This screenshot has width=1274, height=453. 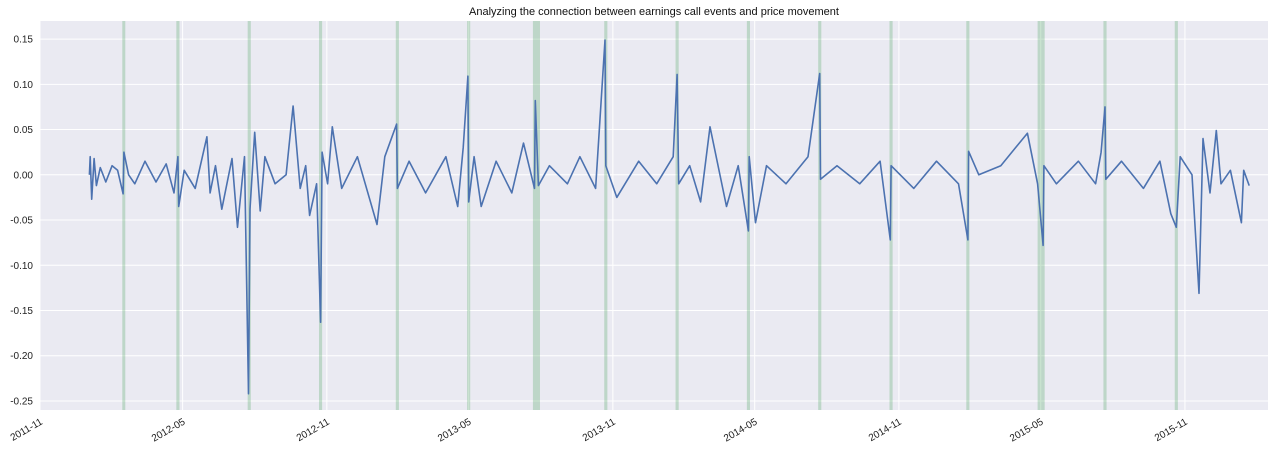 What do you see at coordinates (1027, 430) in the screenshot?
I see `x-tick-label: 2015-05` at bounding box center [1027, 430].